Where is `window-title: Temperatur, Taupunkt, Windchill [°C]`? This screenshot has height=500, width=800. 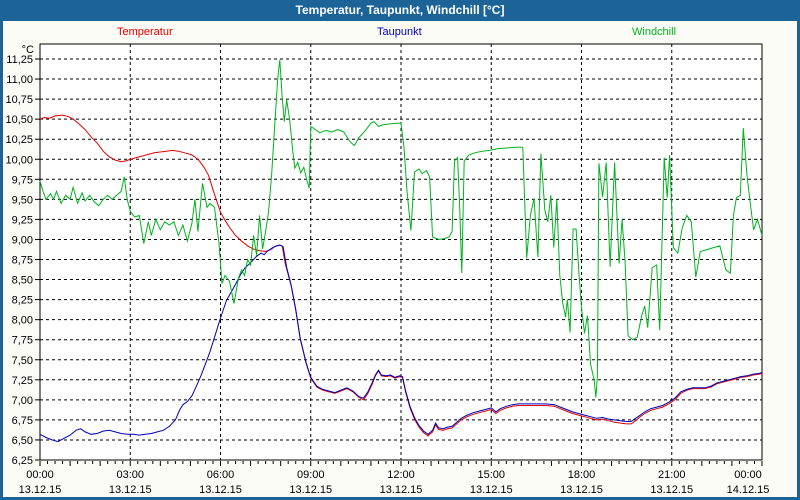
window-title: Temperatur, Taupunkt, Windchill [°C] is located at coordinates (400, 10).